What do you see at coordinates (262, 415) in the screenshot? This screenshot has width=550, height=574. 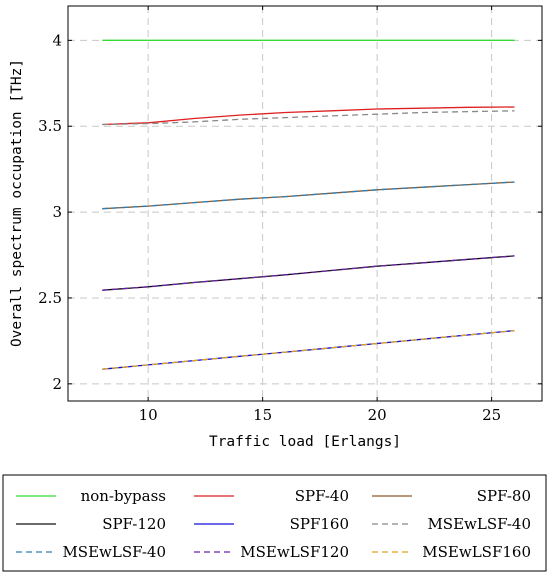 I see `x-tick-label: 15` at bounding box center [262, 415].